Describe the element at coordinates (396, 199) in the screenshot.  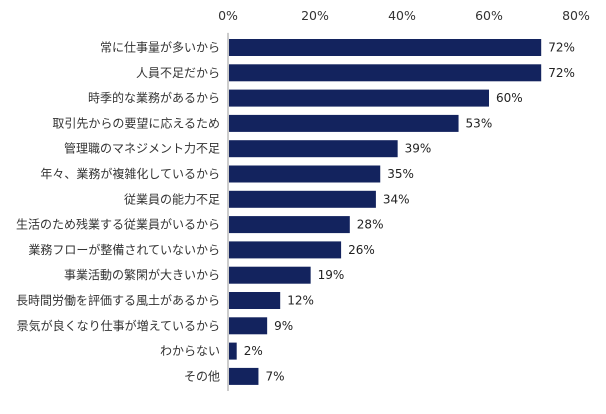
I see `value-label: 34%` at that location.